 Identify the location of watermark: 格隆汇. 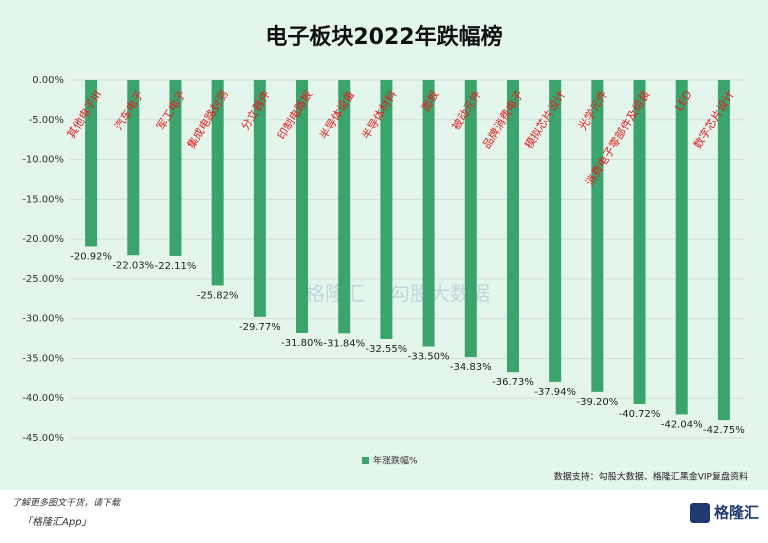
(335, 294).